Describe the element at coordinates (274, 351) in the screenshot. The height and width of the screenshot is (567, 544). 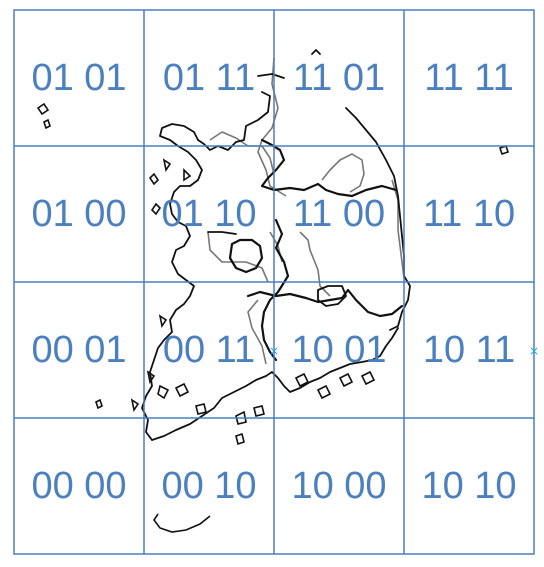
I see `marker-center: ×` at that location.